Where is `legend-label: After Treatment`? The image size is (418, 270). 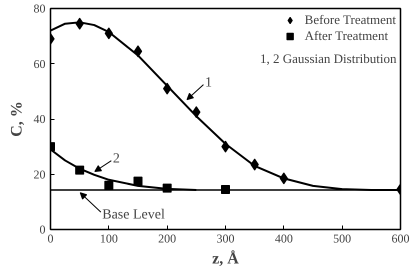
legend-label: After Treatment is located at coordinates (346, 36).